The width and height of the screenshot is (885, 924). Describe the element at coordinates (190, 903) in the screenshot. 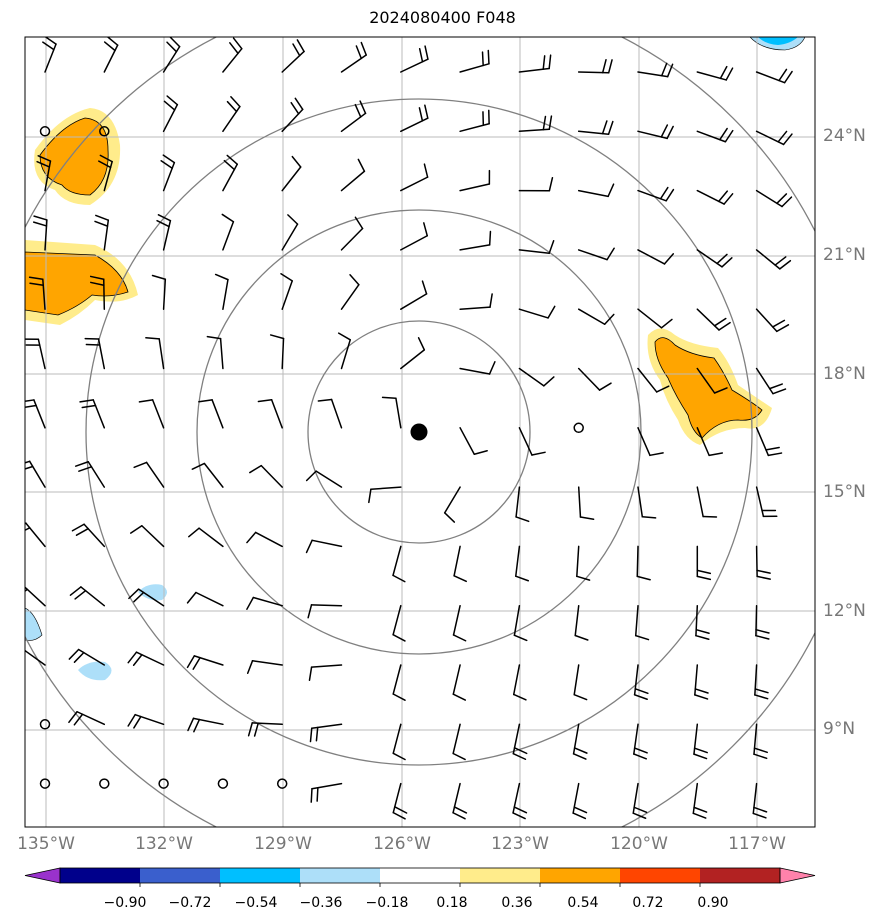

I see `colorbar-tick-label: −0.72` at that location.